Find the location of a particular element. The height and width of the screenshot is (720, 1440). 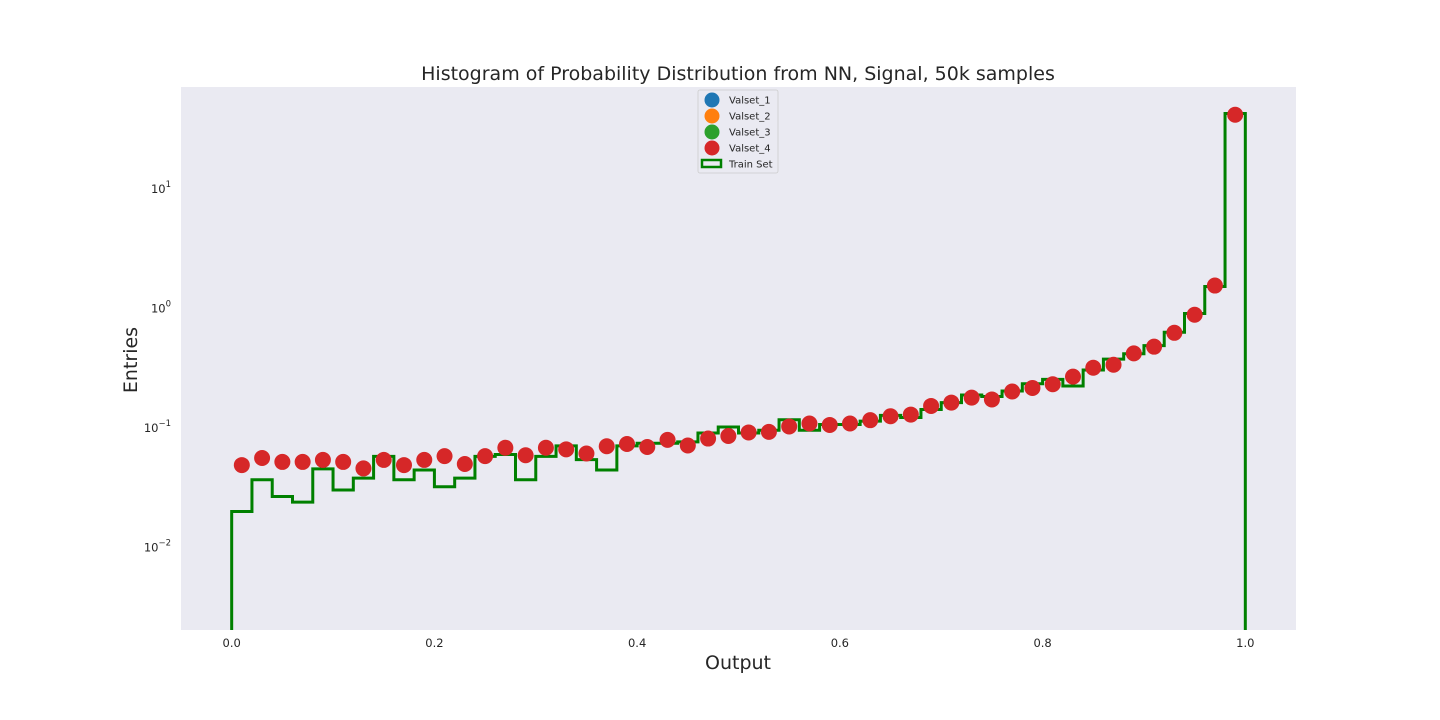

legend-label: Valset_1 is located at coordinates (750, 101).